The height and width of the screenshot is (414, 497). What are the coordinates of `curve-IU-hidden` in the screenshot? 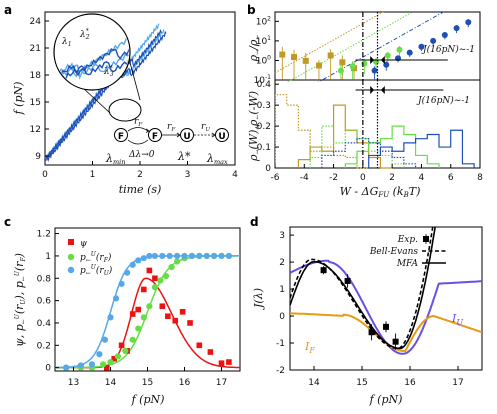 It's located at (386, 289).